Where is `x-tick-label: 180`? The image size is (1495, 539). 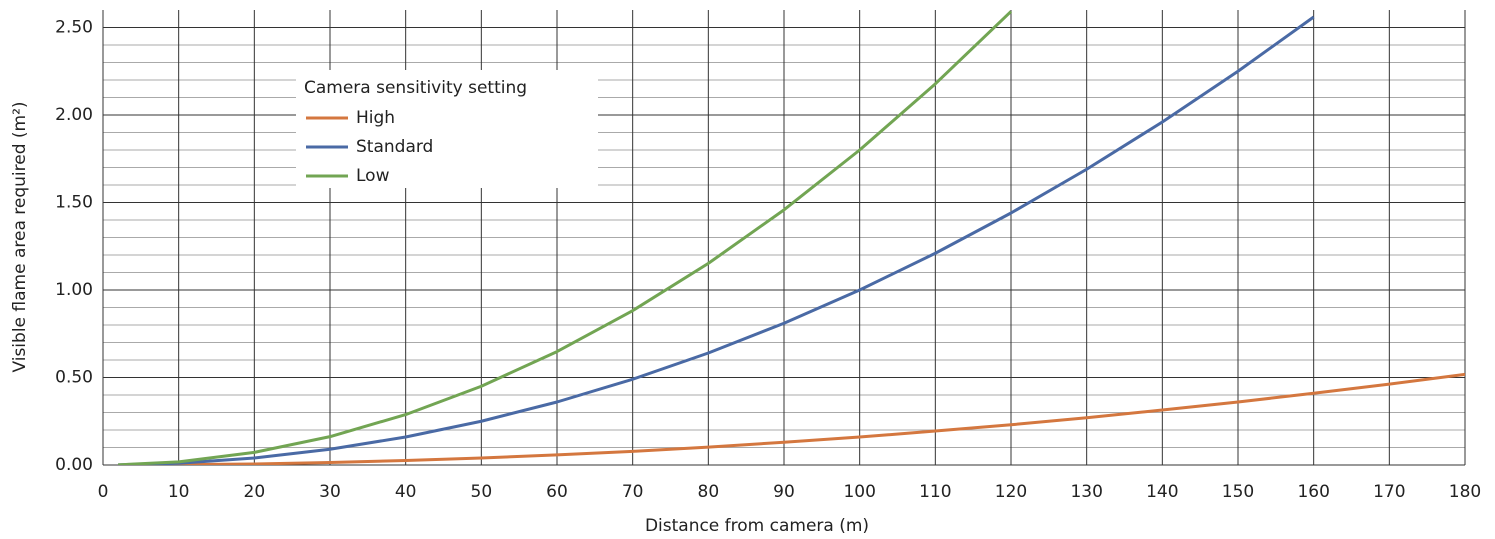
x-tick-label: 180 is located at coordinates (1465, 492).